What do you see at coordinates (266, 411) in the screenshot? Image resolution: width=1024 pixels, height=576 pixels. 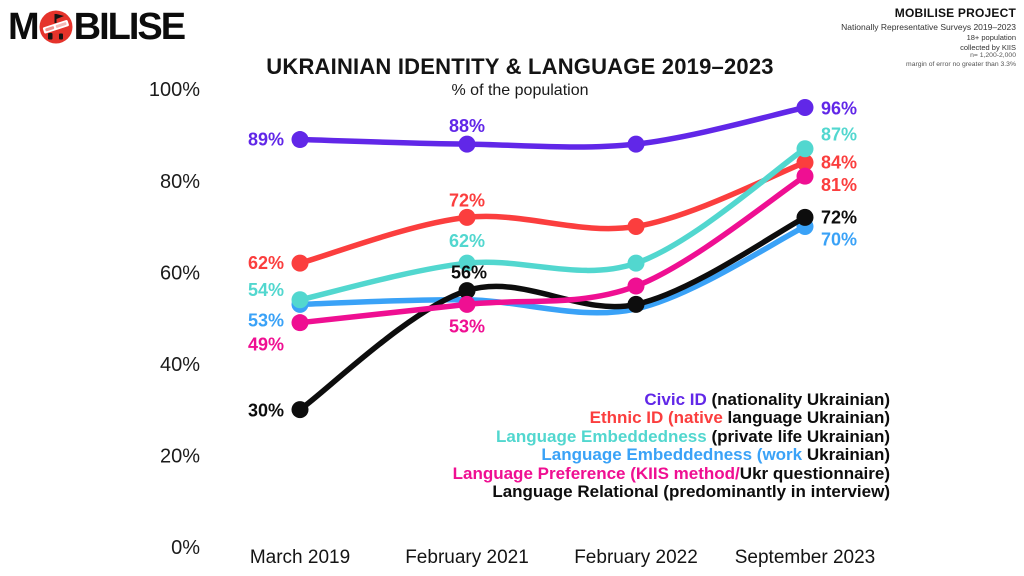 I see `data-point-label: 30%` at bounding box center [266, 411].